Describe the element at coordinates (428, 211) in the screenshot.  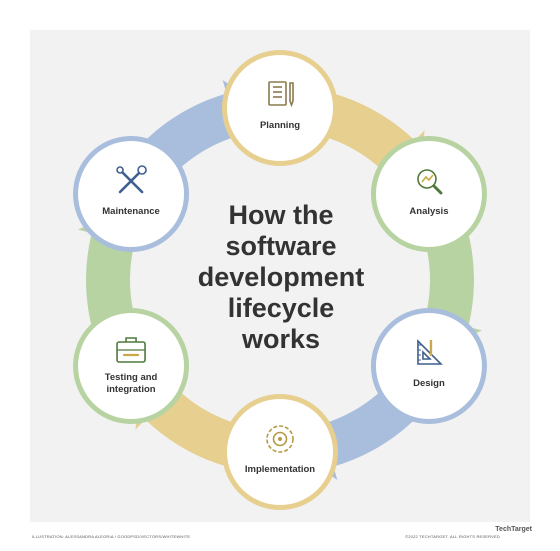
I see `stage-label: Analysis` at that location.